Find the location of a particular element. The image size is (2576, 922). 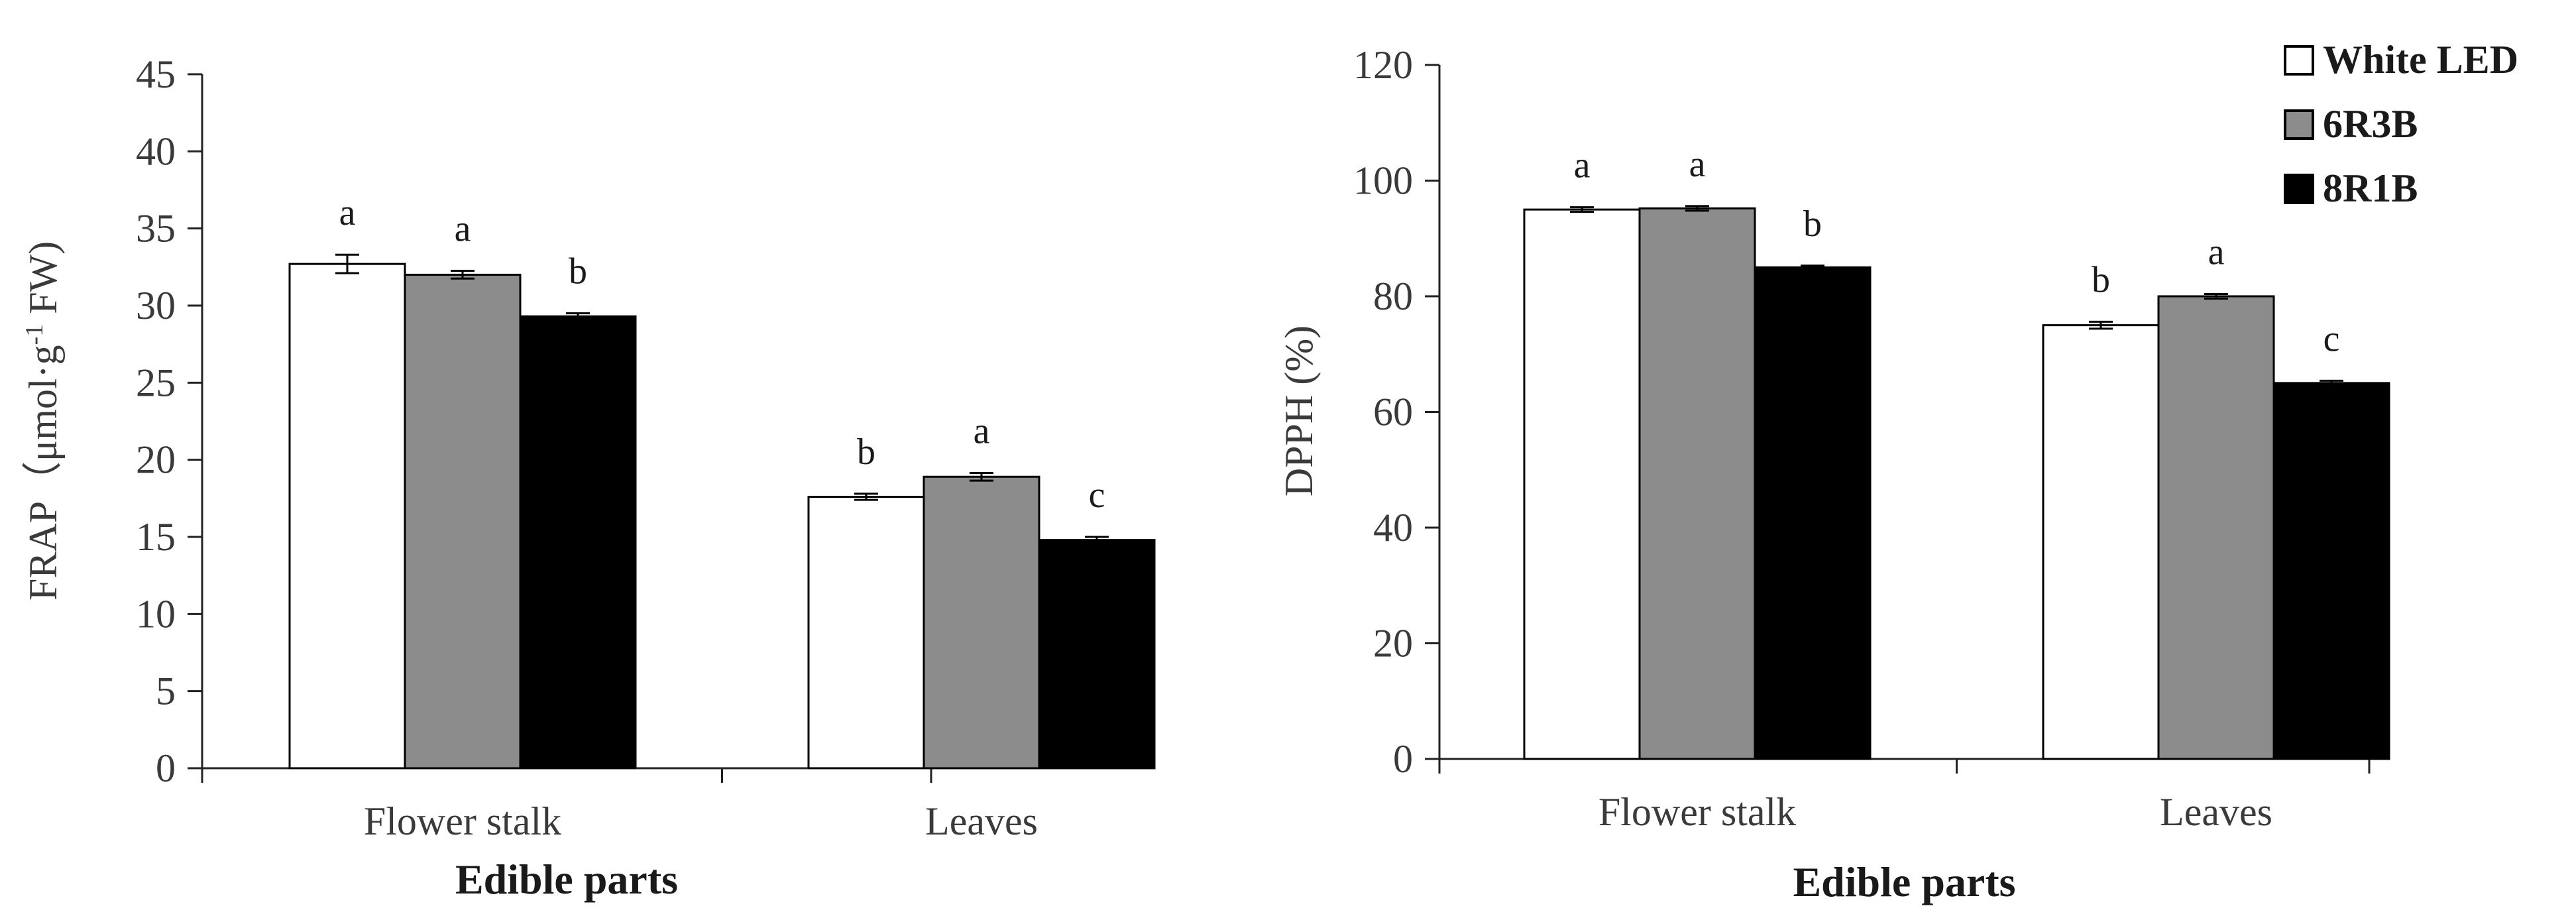

legend-label: 8R1B is located at coordinates (2370, 188).